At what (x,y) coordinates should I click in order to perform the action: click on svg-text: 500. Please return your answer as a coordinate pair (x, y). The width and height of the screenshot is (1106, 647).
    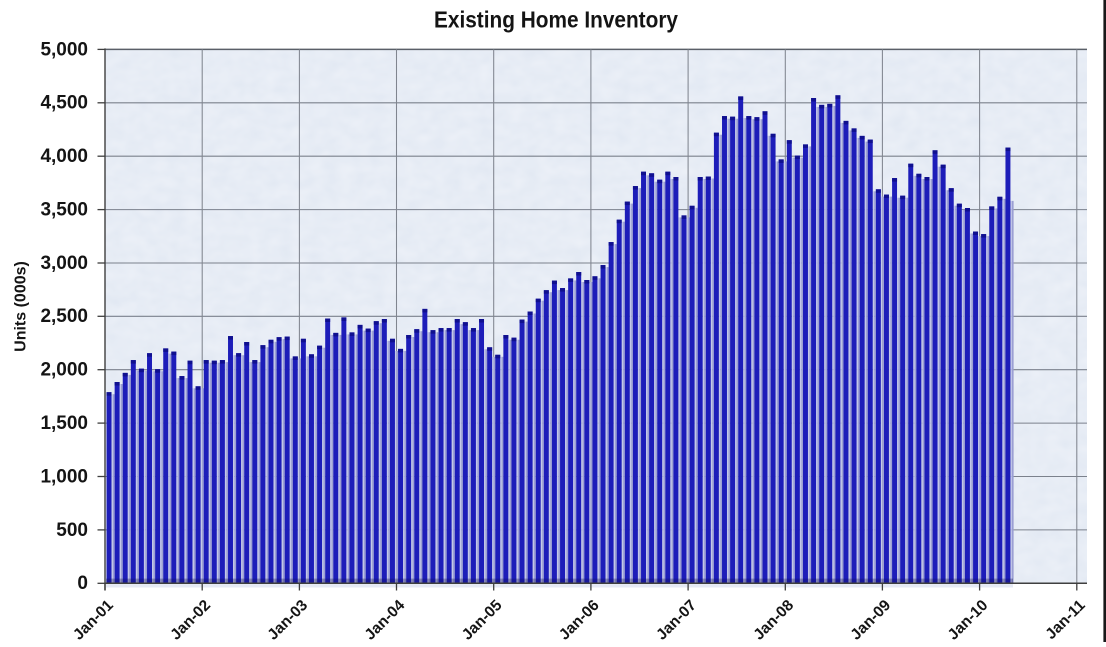
    Looking at the image, I should click on (72, 530).